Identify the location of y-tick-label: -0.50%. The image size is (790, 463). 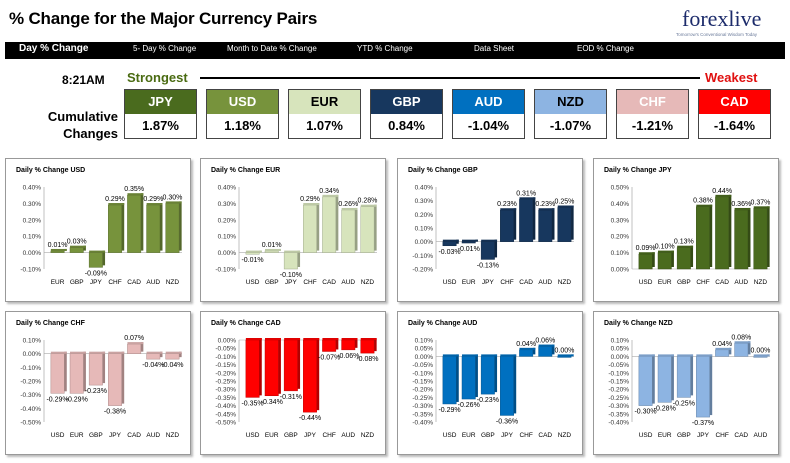
(225, 423).